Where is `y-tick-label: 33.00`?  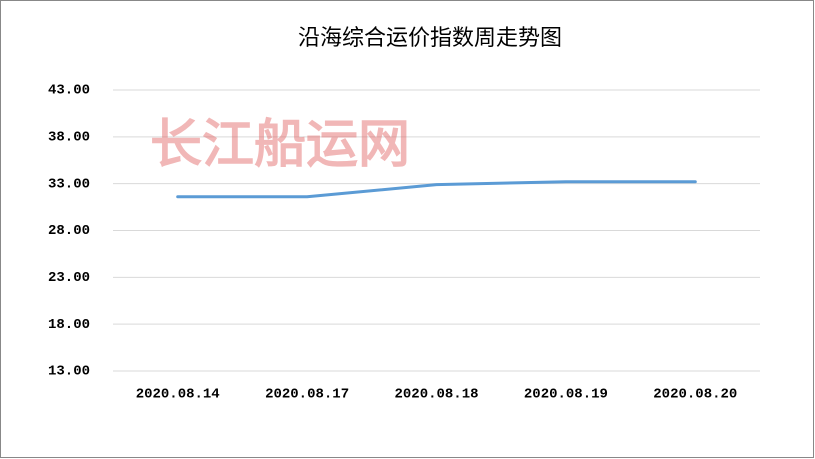
y-tick-label: 33.00 is located at coordinates (69, 184).